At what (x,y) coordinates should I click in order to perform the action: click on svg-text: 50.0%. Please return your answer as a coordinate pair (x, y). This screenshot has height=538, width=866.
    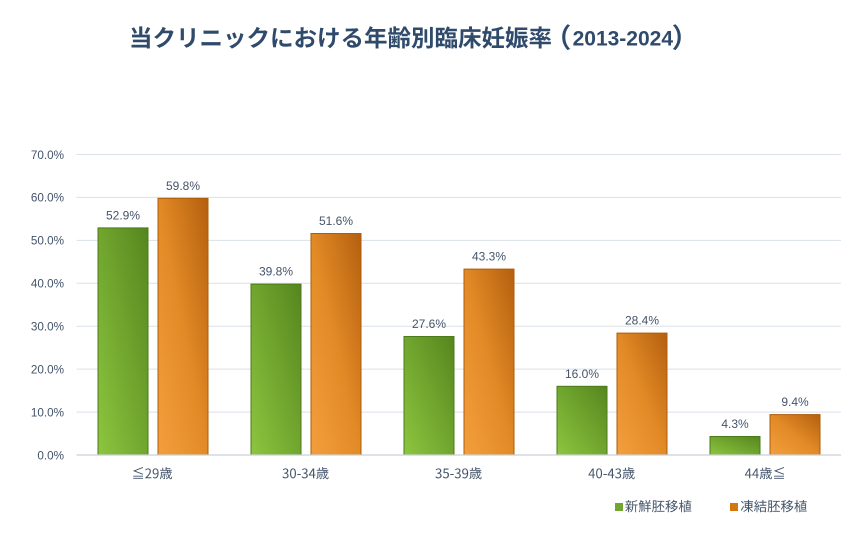
    Looking at the image, I should click on (47, 241).